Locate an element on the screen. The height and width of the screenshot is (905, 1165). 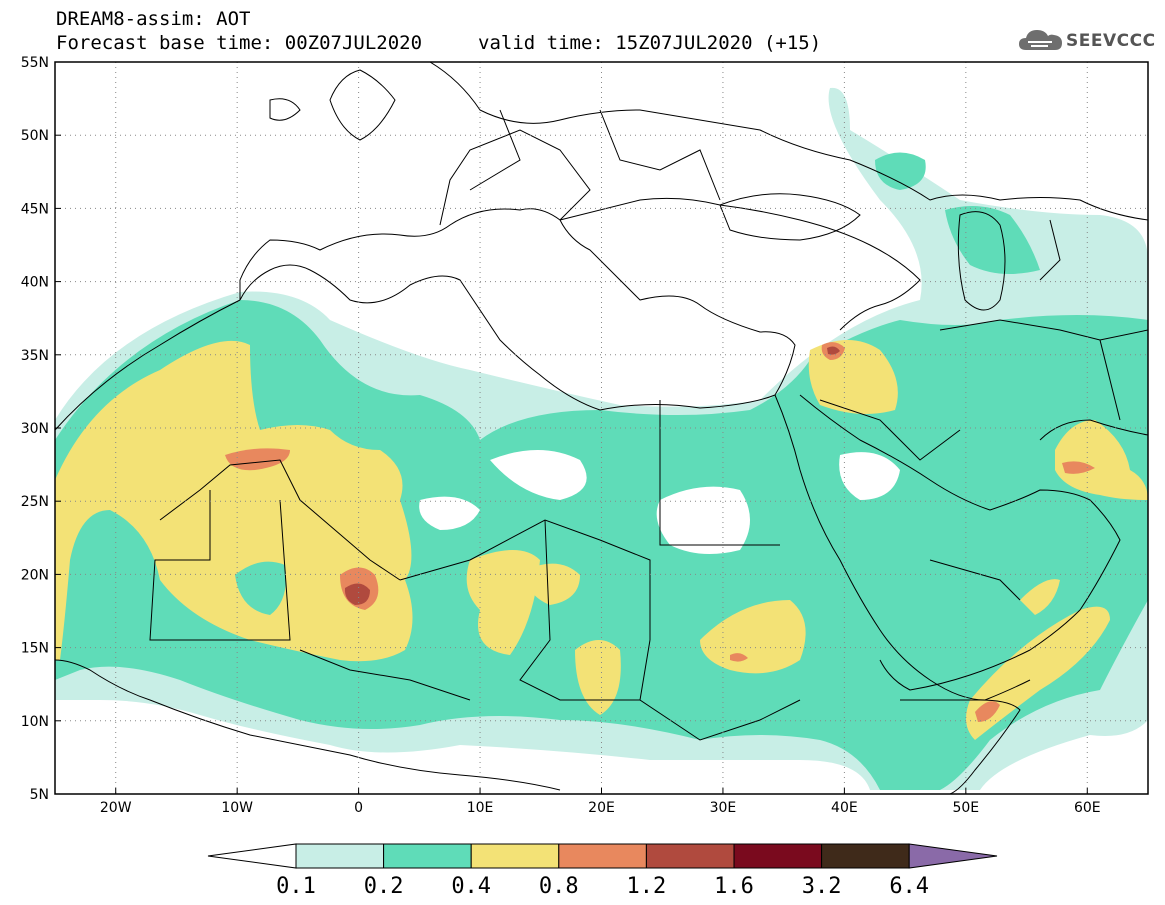
lat-tick-label: 50N is located at coordinates (35, 136).